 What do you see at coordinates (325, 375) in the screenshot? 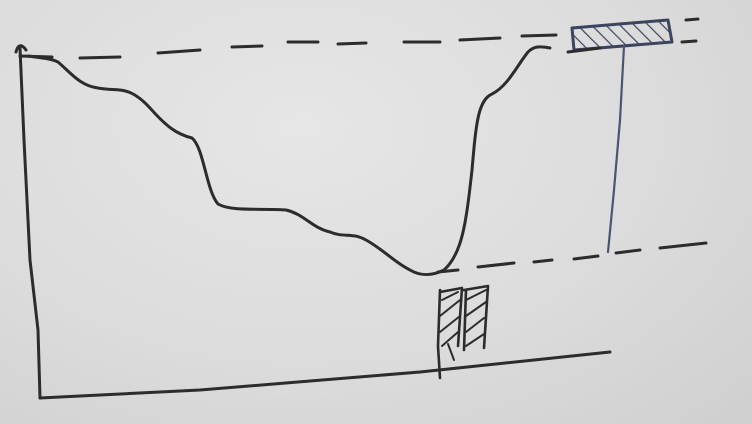
I see `x-axis-line` at bounding box center [325, 375].